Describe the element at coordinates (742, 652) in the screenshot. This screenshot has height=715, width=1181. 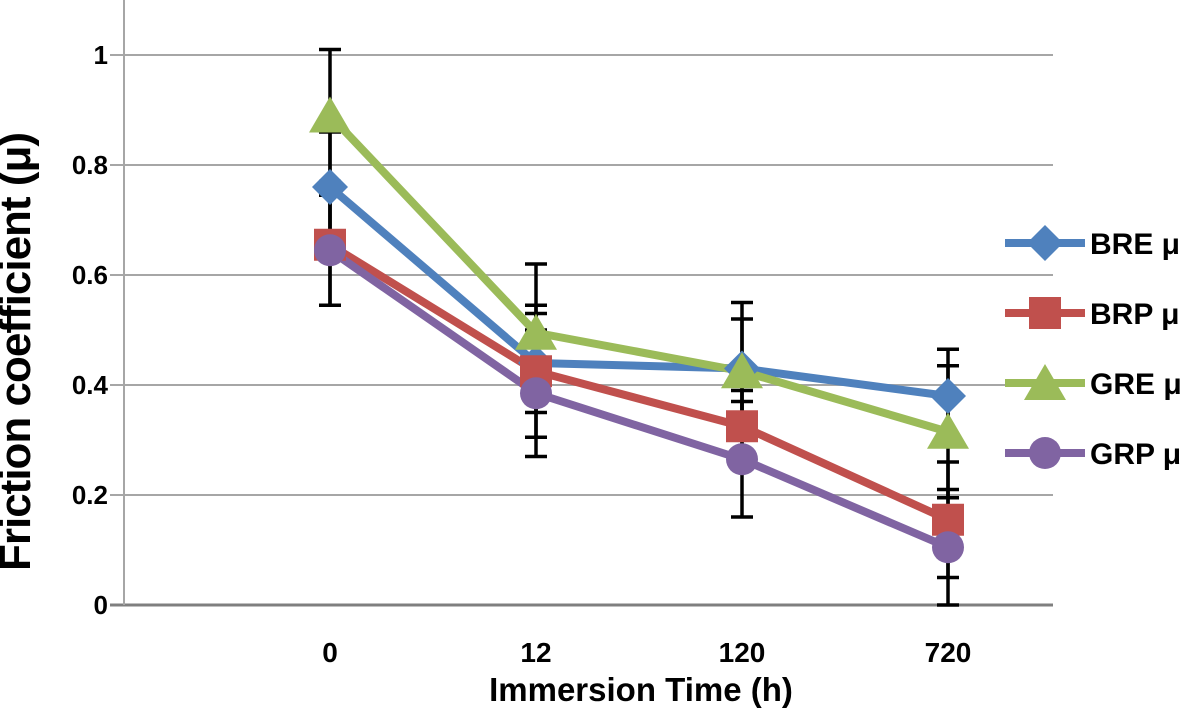
I see `x-tick-label: 120` at that location.